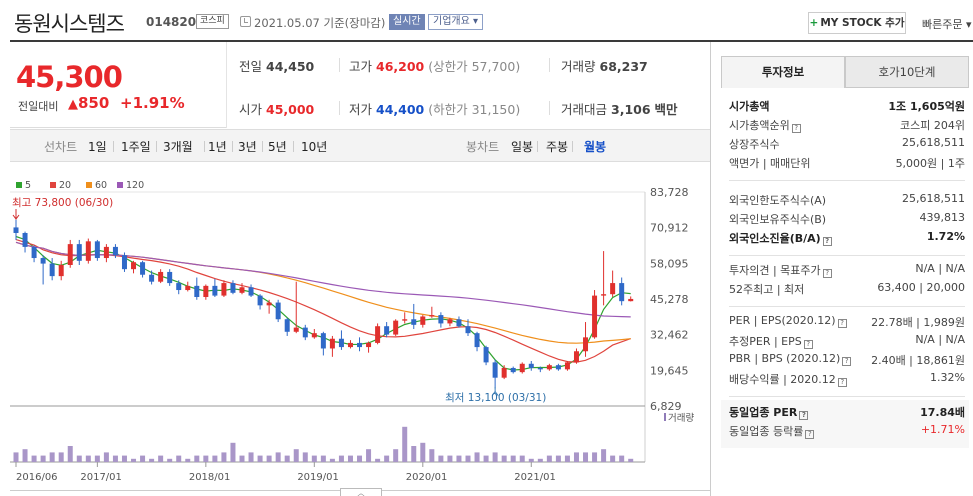  Describe the element at coordinates (557, 147) in the screenshot. I see `candle-weekly: 주봉` at that location.